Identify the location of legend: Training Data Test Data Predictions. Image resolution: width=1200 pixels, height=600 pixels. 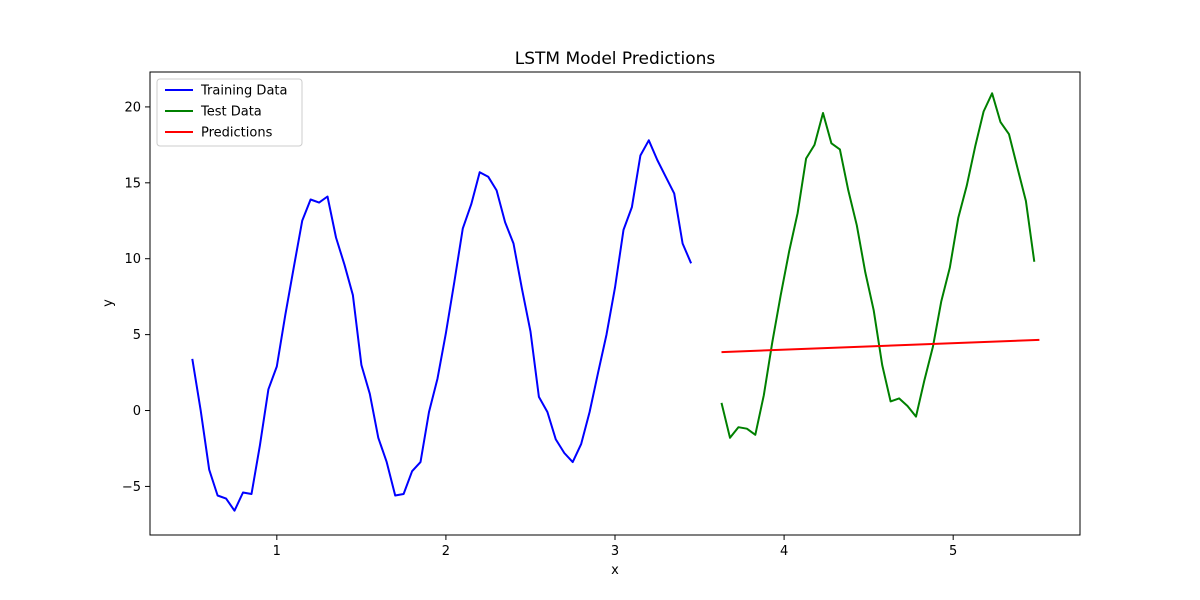
(229, 112).